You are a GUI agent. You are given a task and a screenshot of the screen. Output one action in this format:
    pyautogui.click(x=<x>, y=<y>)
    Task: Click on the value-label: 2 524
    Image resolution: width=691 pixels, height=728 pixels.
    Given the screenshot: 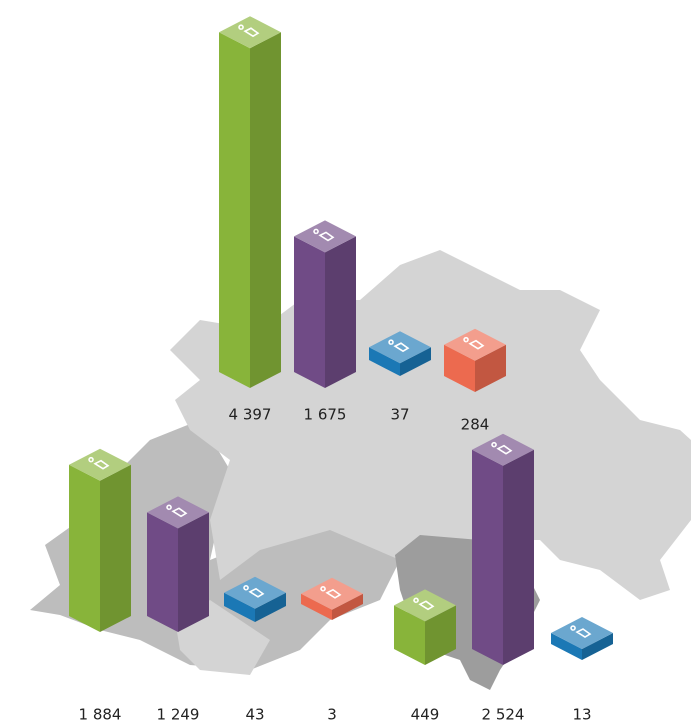 What is the action you would take?
    pyautogui.click(x=503, y=715)
    